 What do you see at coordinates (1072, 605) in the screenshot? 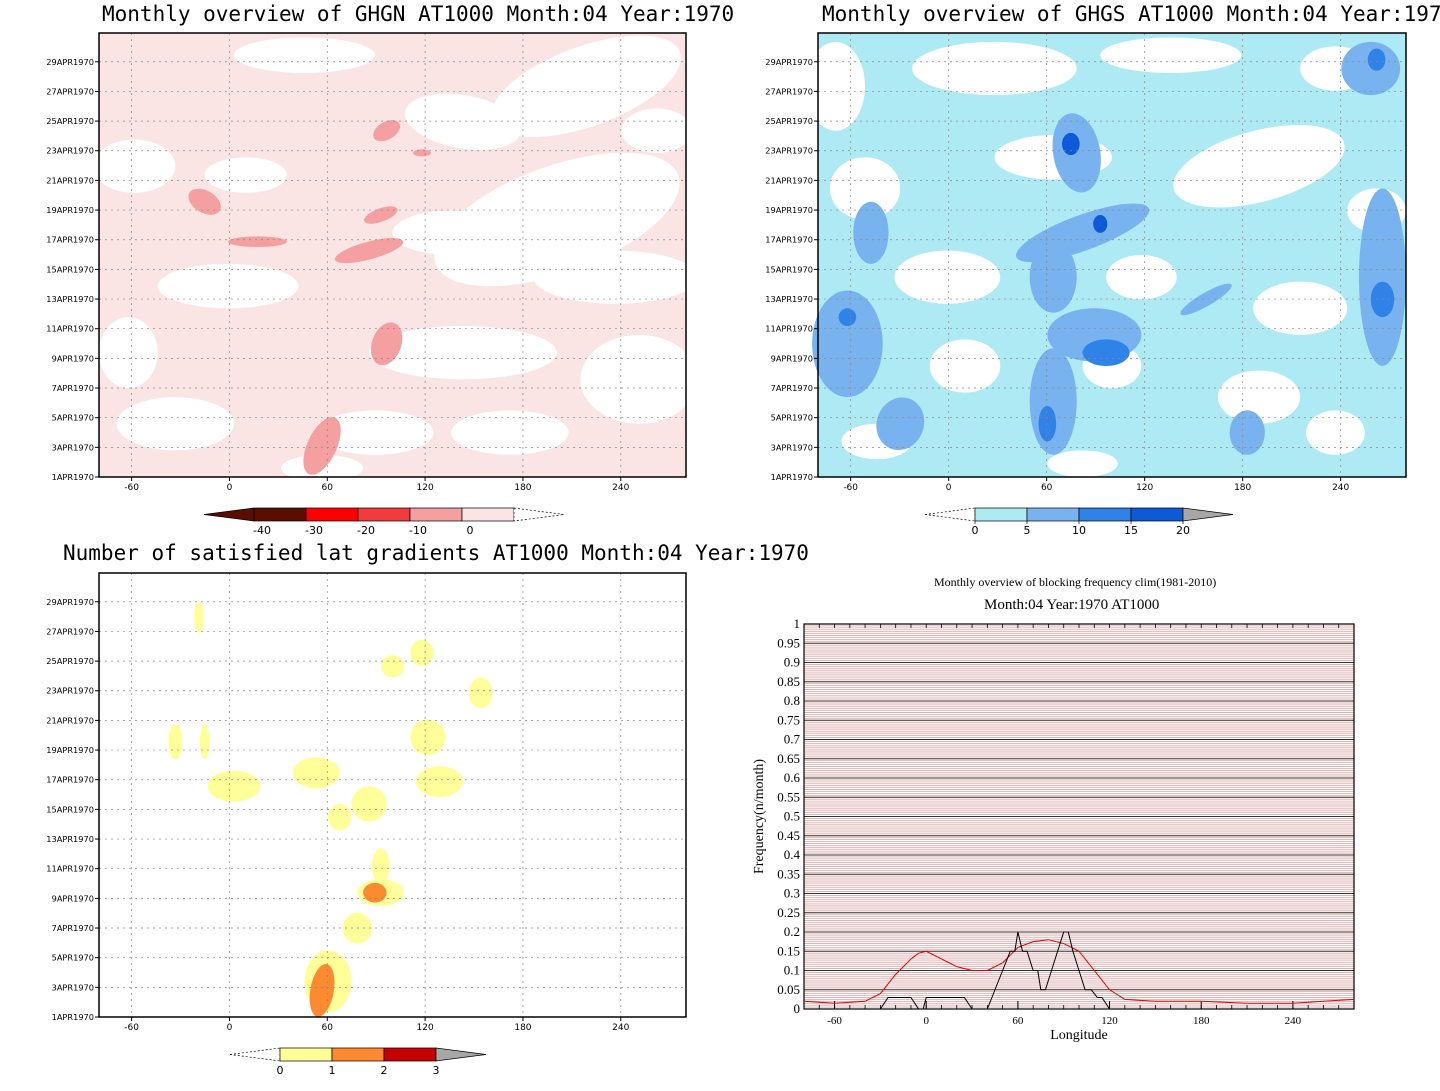
I see `blocking-subtitle: Month:04 Year:1970 AT1000` at bounding box center [1072, 605].